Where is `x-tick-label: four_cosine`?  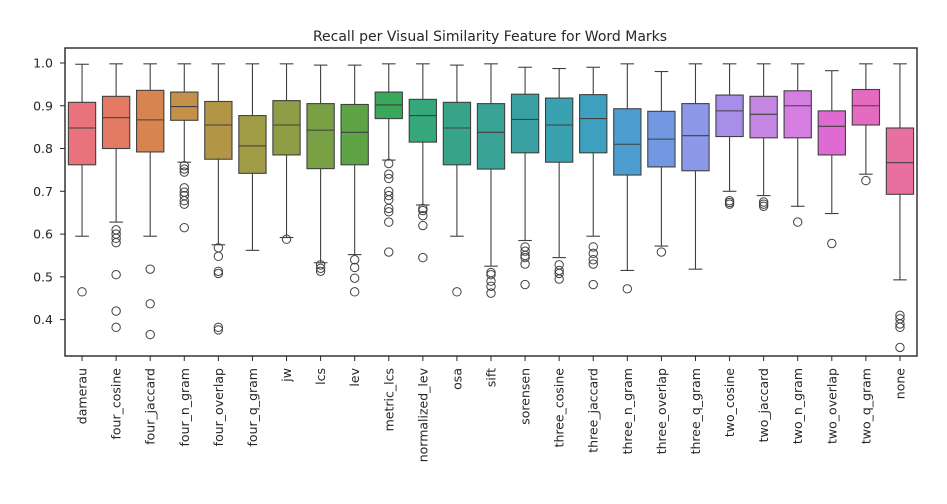
x-tick-label: four_cosine is located at coordinates (116, 404).